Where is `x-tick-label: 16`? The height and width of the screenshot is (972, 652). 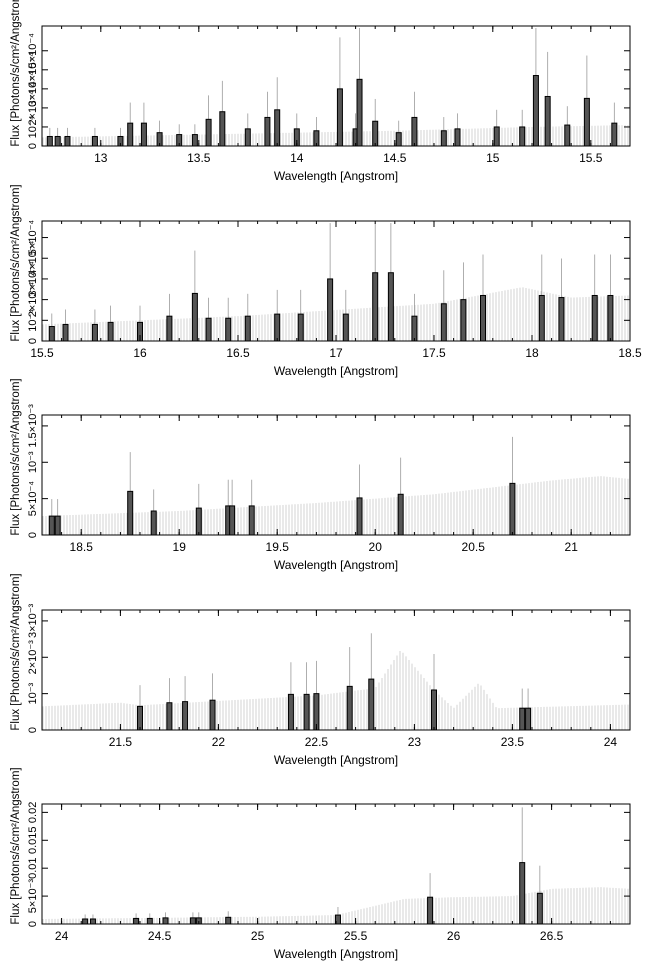 x-tick-label: 16 is located at coordinates (140, 353).